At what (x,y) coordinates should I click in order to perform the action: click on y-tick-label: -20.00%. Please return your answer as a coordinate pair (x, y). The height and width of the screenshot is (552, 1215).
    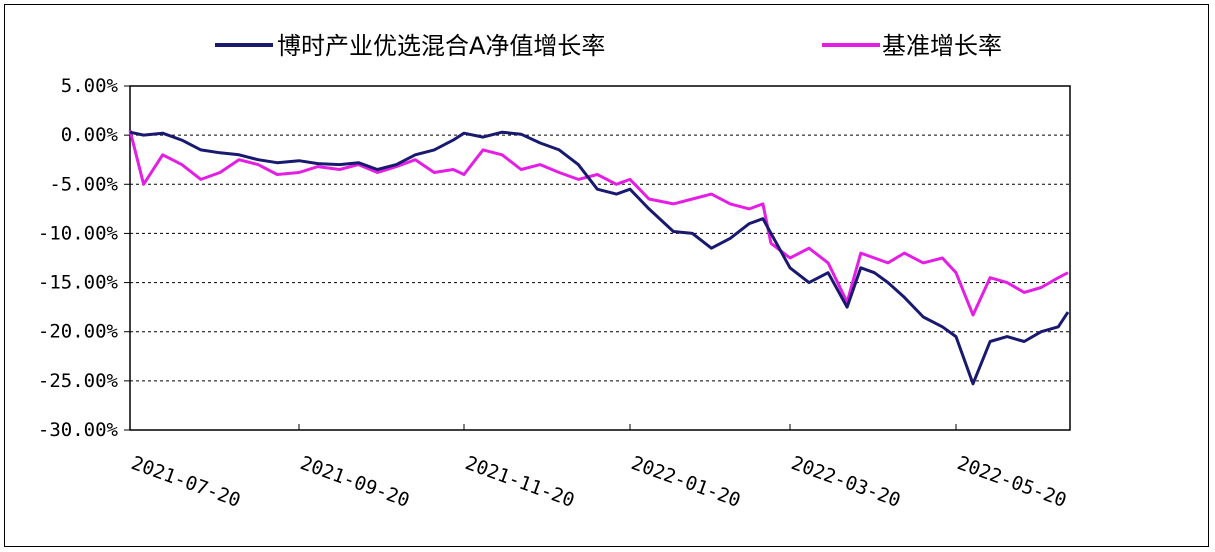
    Looking at the image, I should click on (78, 332).